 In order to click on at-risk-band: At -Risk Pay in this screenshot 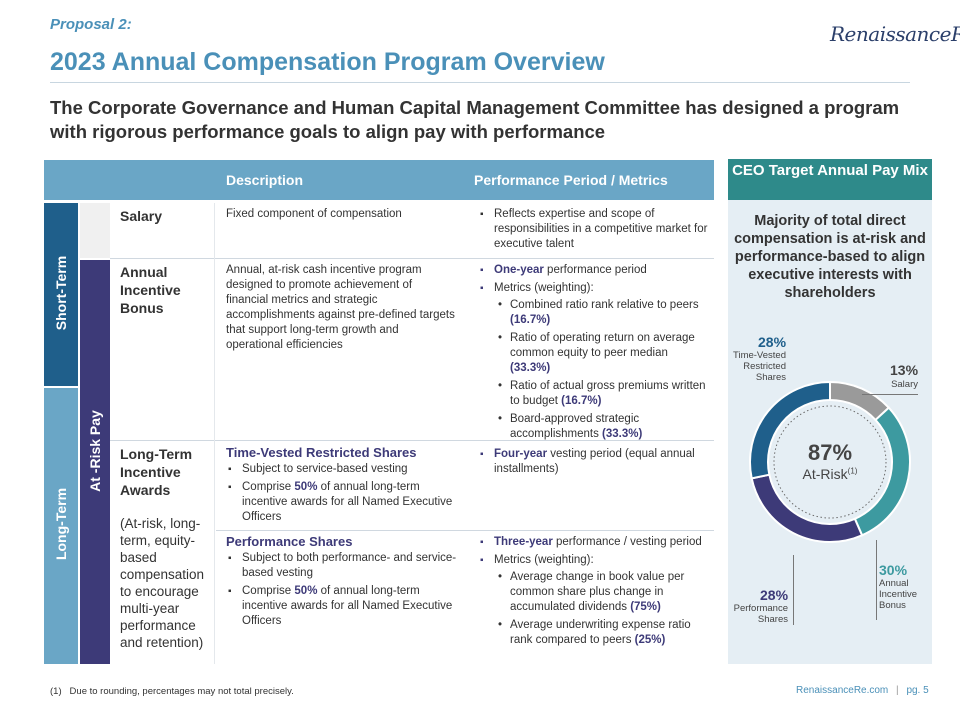, I will do `click(95, 462)`.